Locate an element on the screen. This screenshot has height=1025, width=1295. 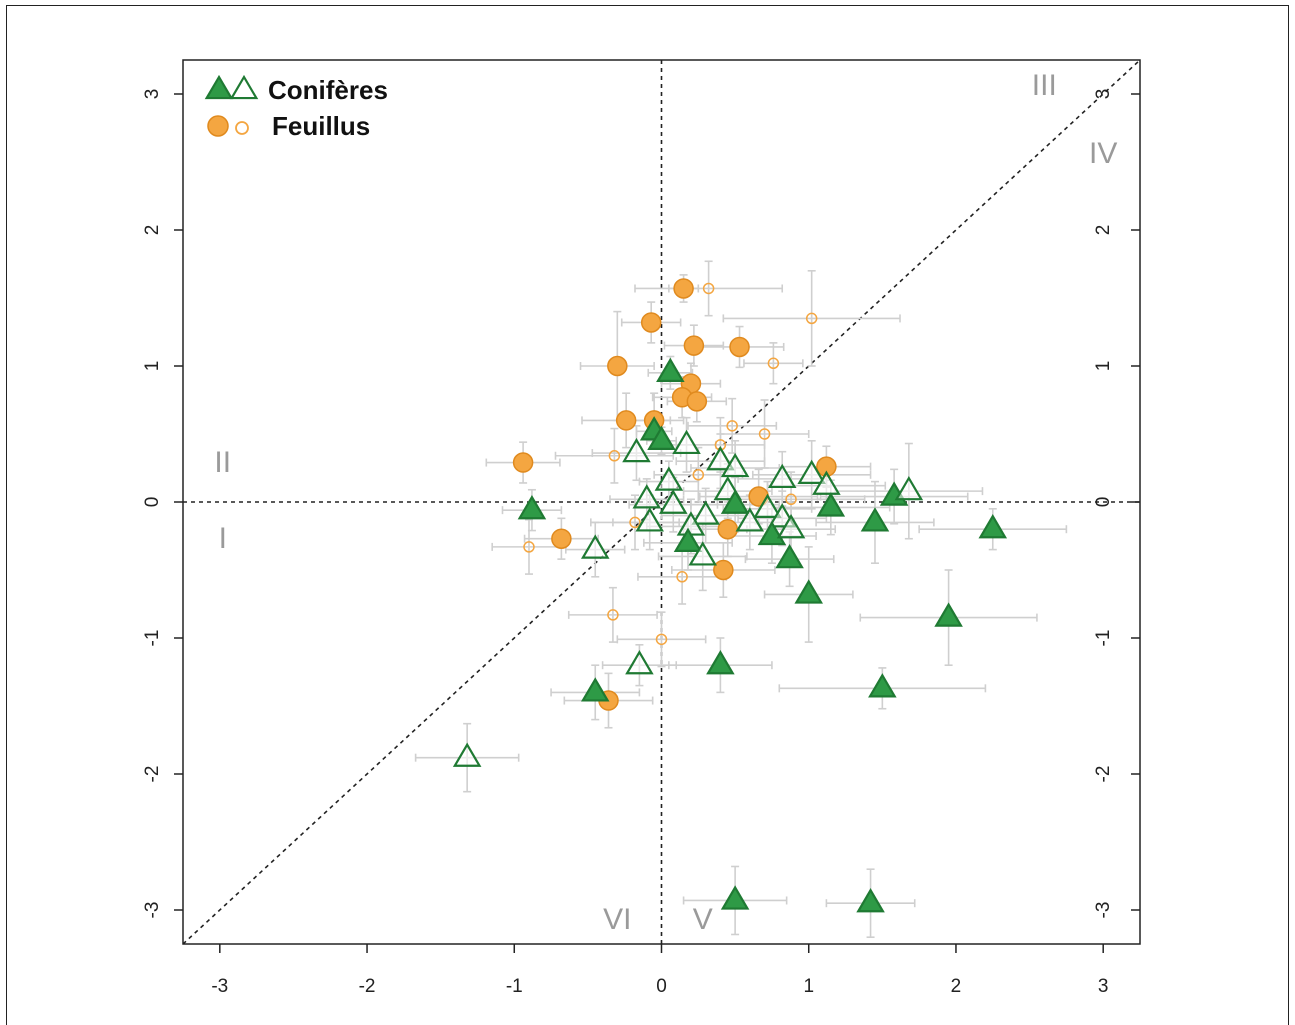
y-tick-label-right: -3 is located at coordinates (1103, 910).